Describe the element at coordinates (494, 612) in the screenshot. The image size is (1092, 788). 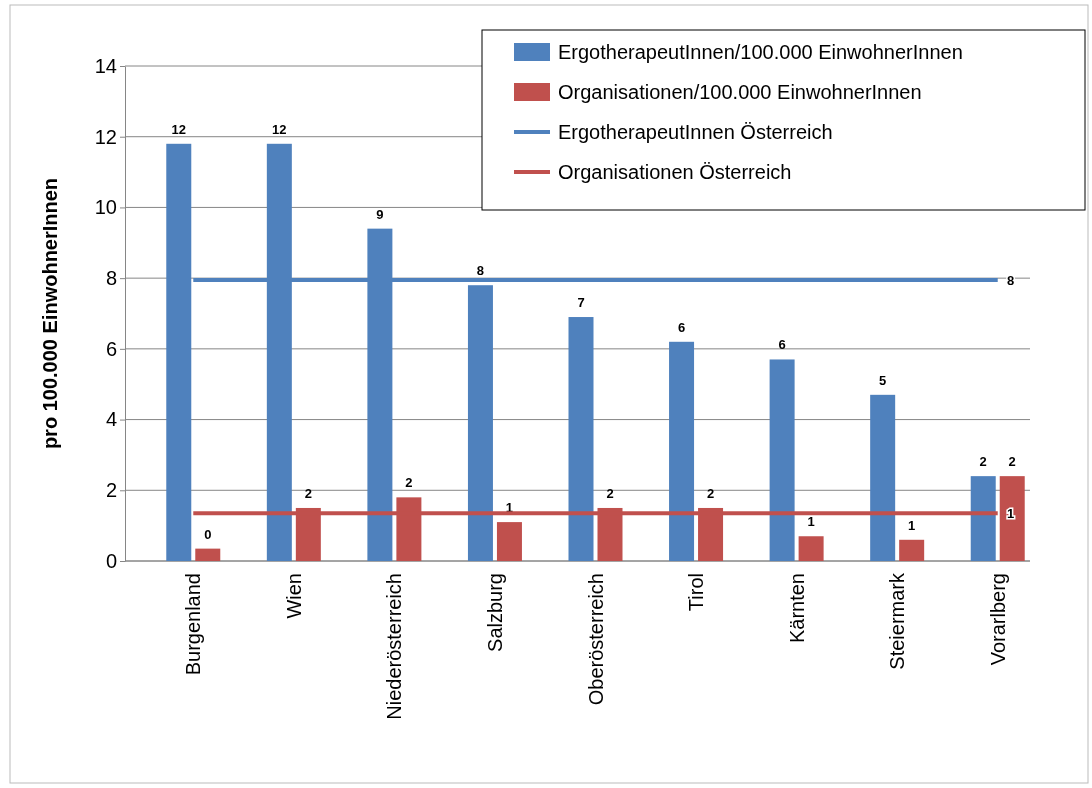
I see `x-tick-label: Salzburg` at that location.